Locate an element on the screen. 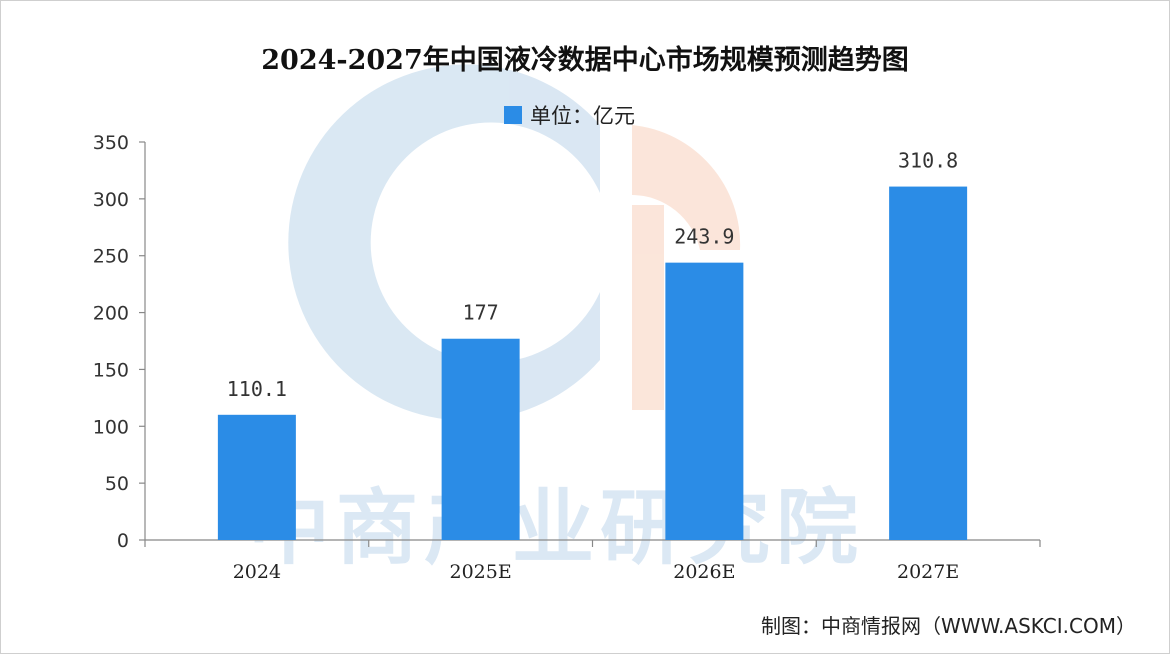 The width and height of the screenshot is (1170, 654). x-tick-label: 2025E is located at coordinates (481, 572).